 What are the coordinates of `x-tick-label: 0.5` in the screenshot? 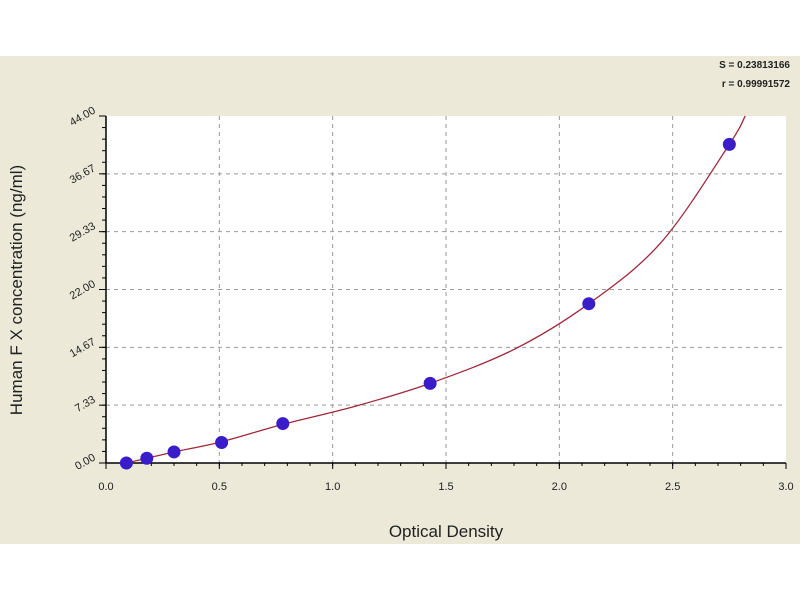 It's located at (219, 487).